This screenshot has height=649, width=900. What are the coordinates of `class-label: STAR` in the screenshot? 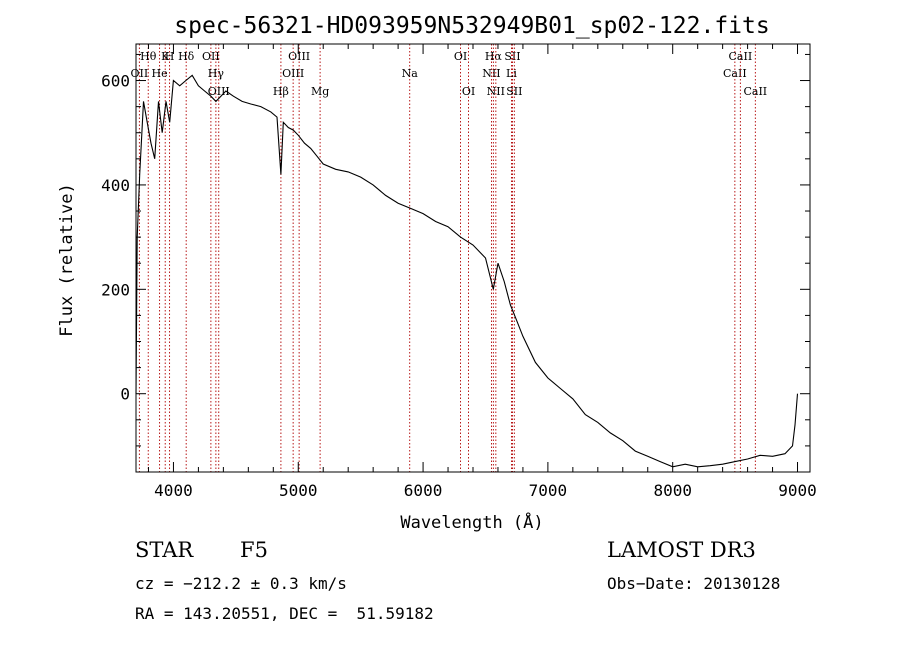 It's located at (164, 550).